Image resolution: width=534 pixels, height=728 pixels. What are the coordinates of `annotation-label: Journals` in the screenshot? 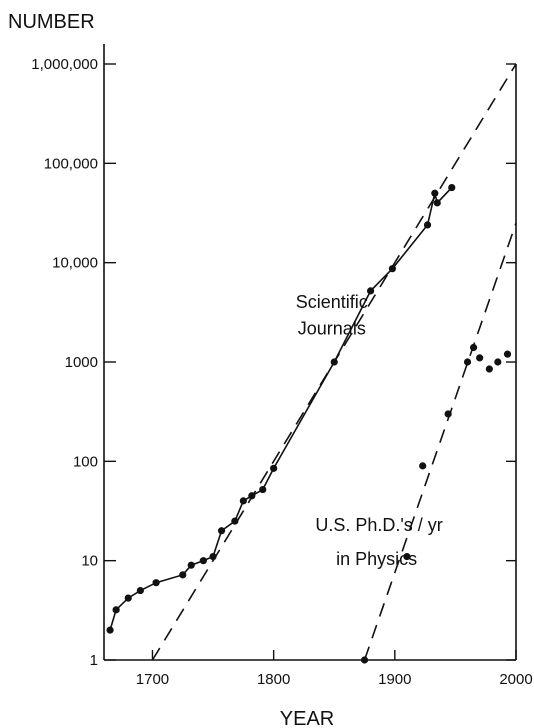 It's located at (332, 328).